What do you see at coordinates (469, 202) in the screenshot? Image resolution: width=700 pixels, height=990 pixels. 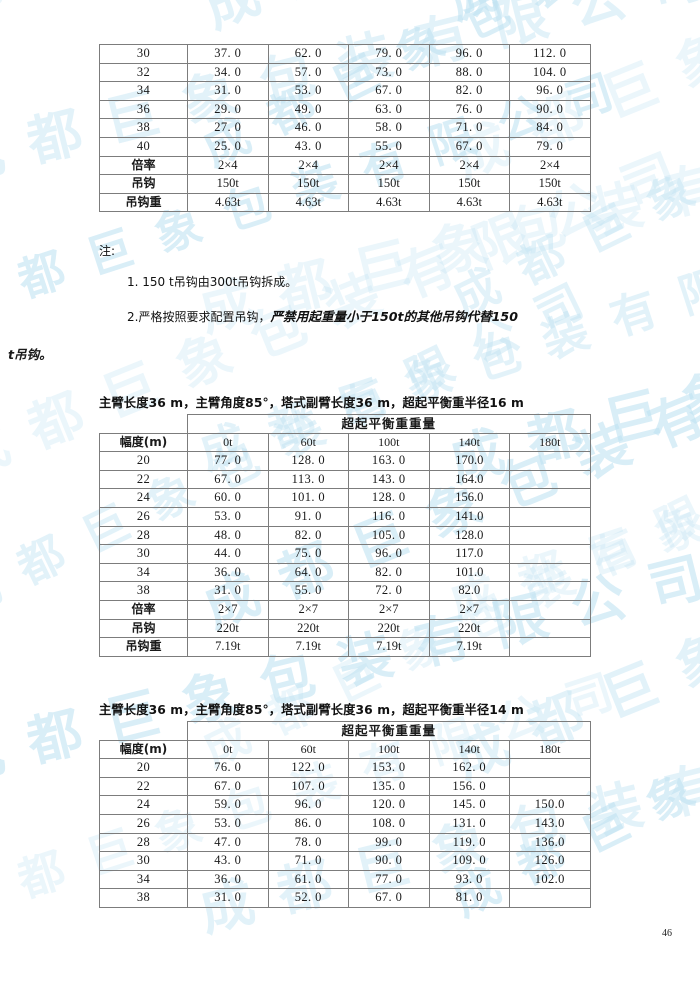 I see `cell-footer-value: 4.63t` at bounding box center [469, 202].